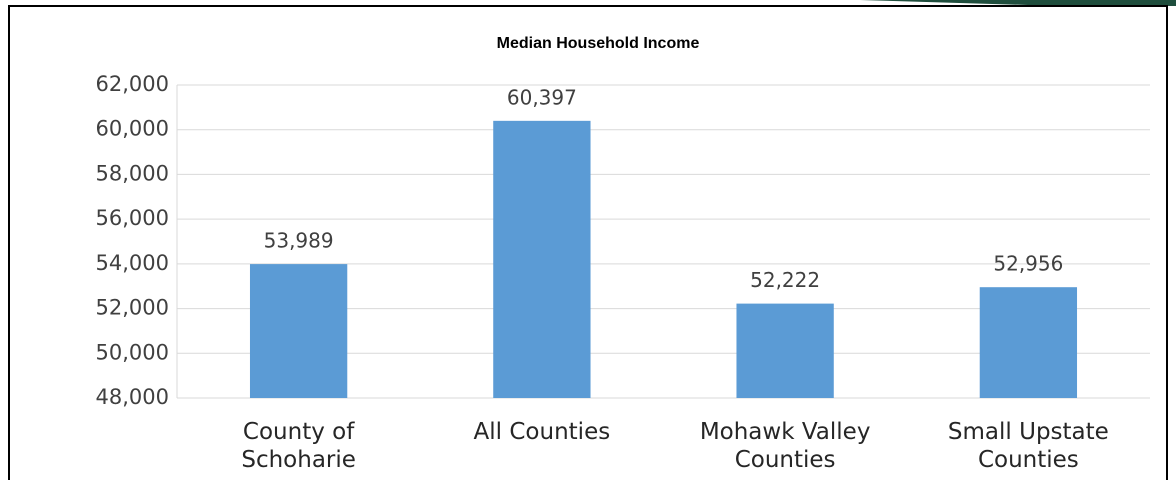 This screenshot has height=480, width=1176. I want to click on value-label: 53,989, so click(299, 241).